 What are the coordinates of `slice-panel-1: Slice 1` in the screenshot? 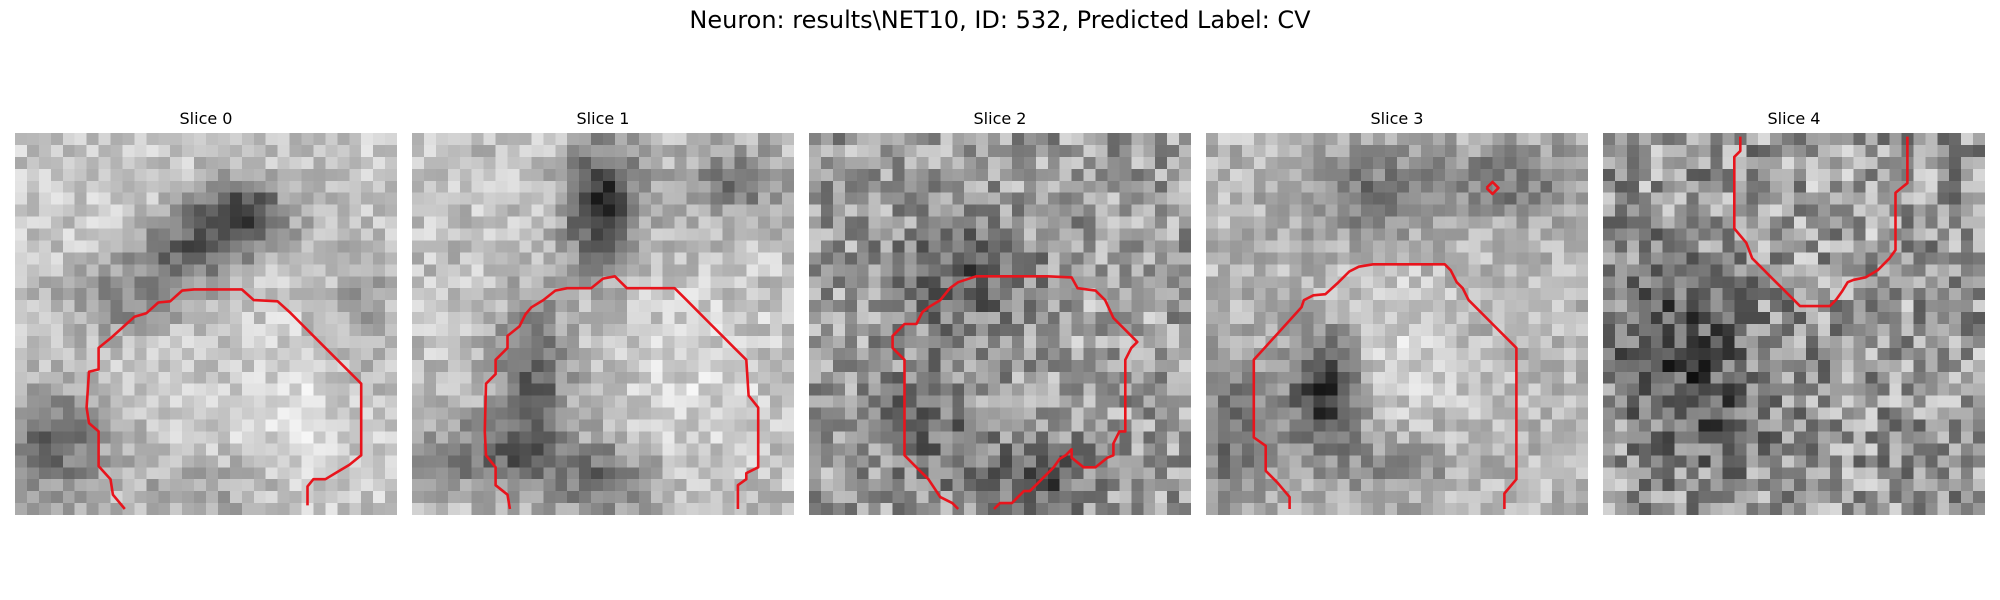 It's located at (603, 311).